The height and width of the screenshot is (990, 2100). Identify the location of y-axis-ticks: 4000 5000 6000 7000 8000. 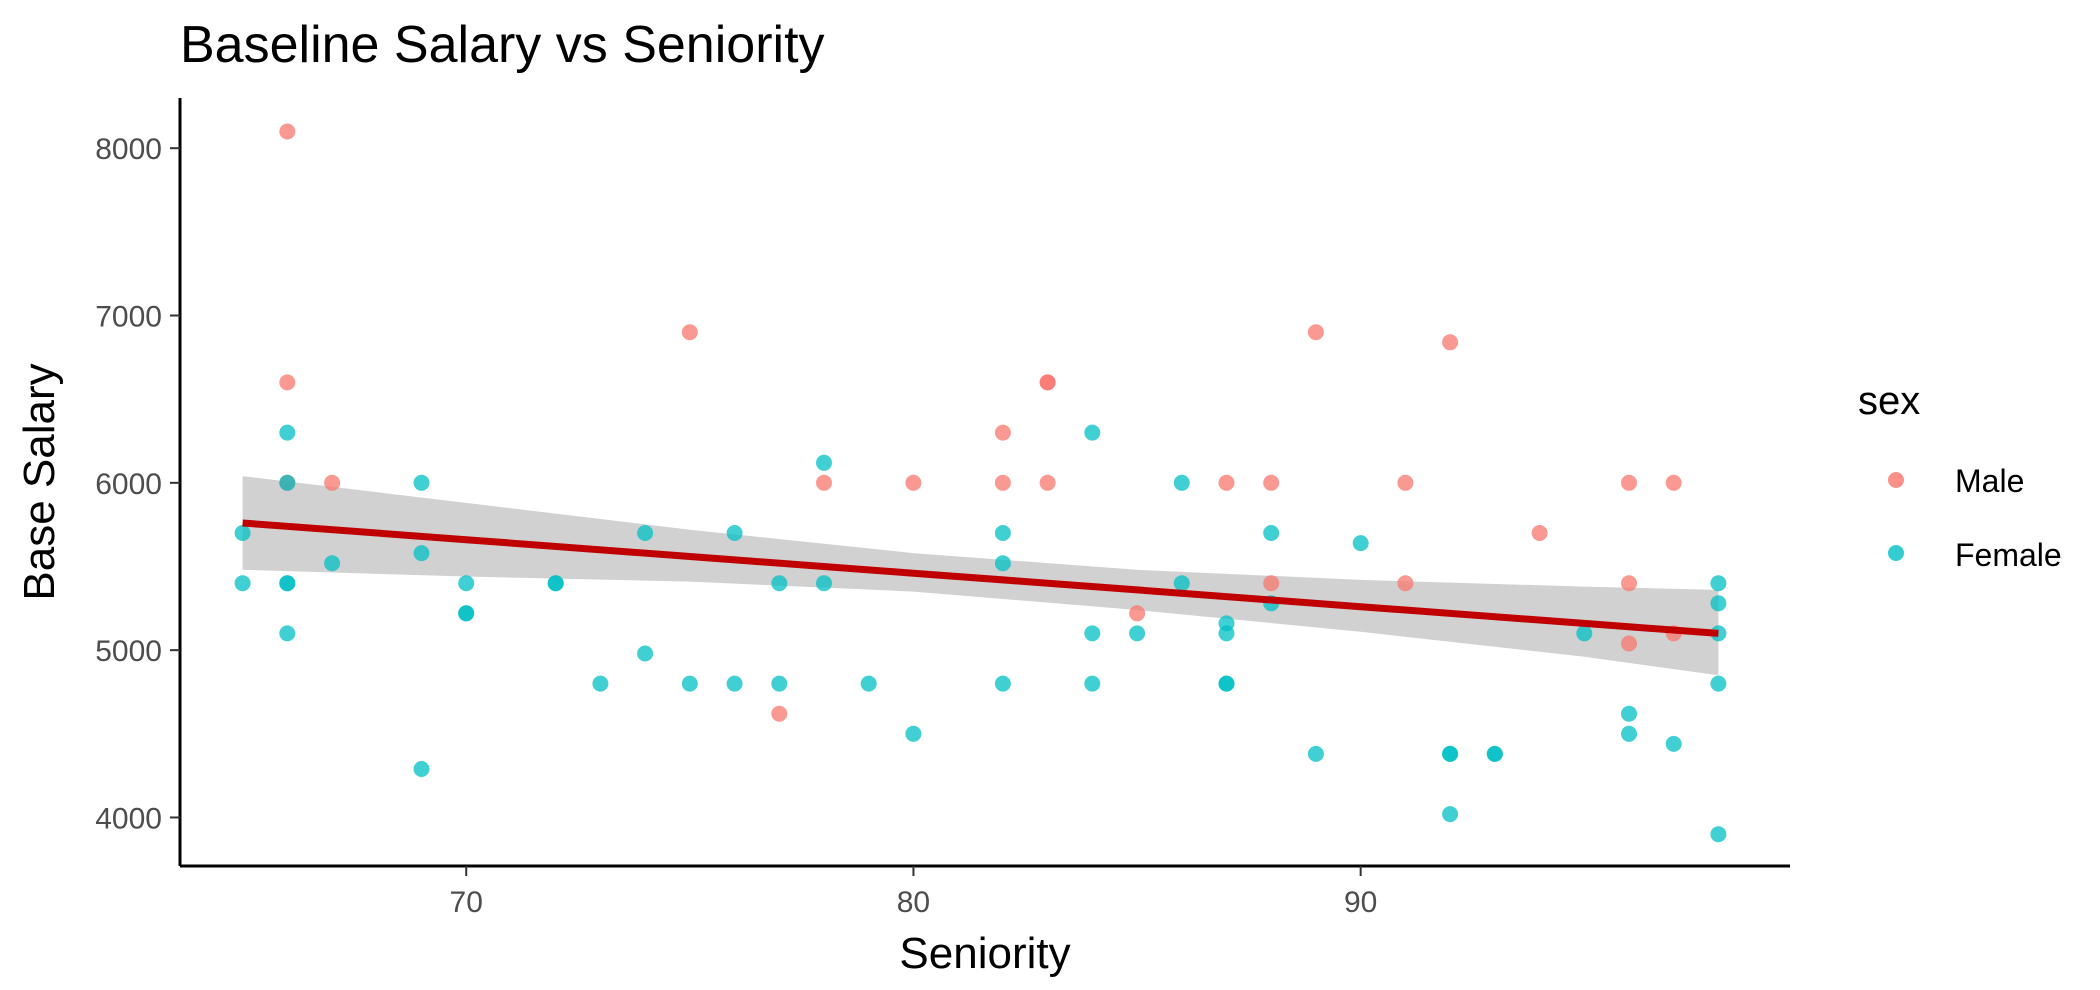
(137, 484).